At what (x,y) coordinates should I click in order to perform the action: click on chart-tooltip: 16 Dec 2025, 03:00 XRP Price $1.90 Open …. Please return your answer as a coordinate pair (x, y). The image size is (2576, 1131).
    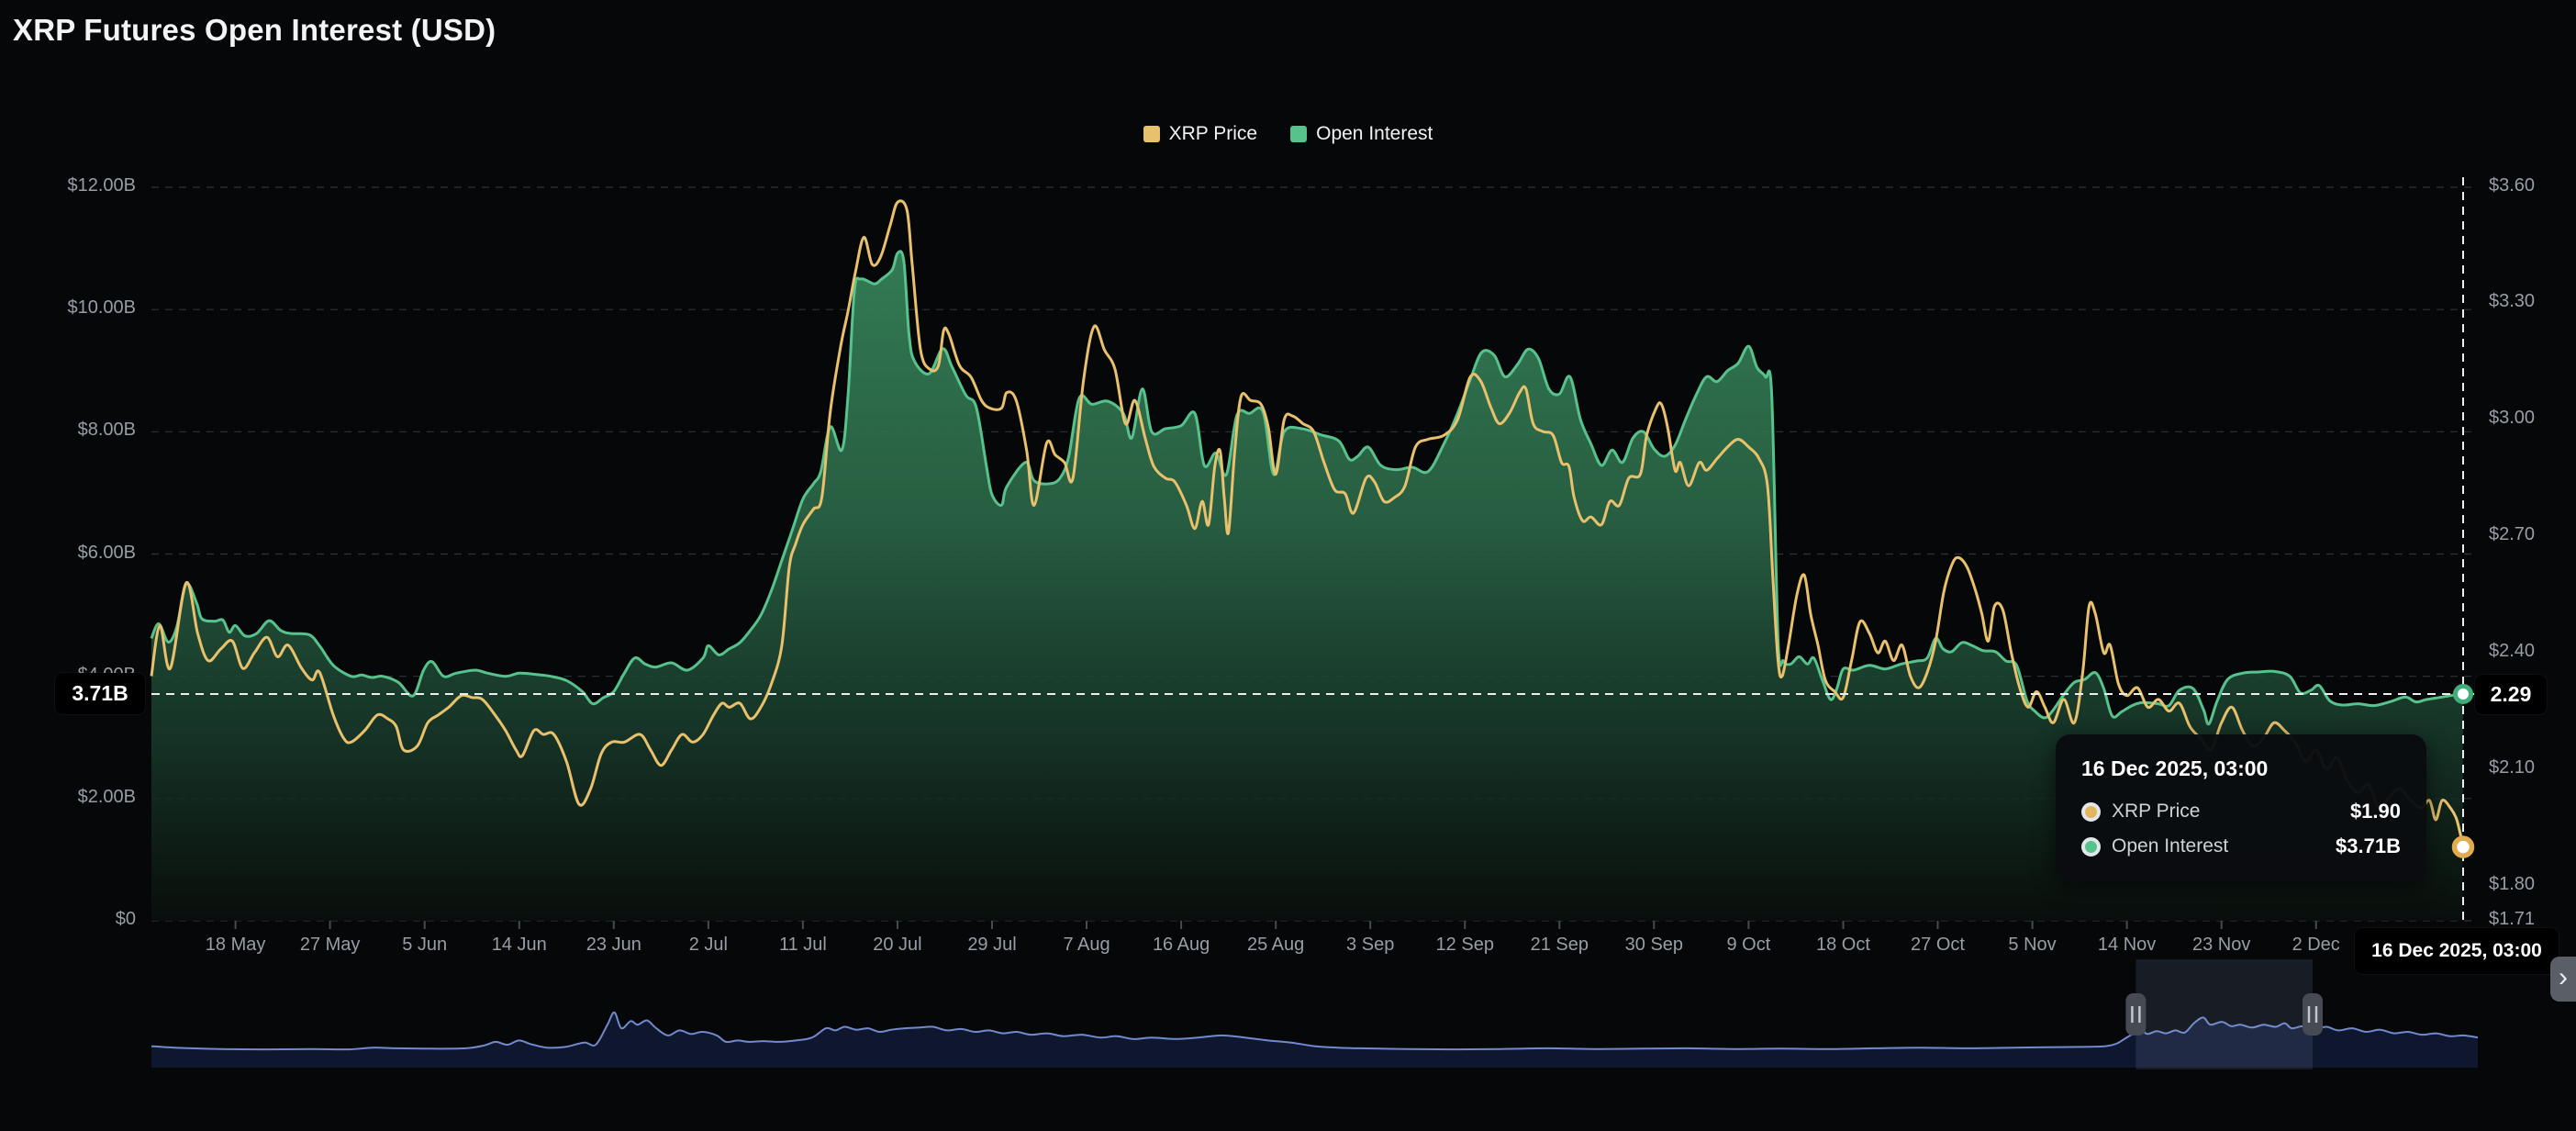
    Looking at the image, I should click on (2241, 808).